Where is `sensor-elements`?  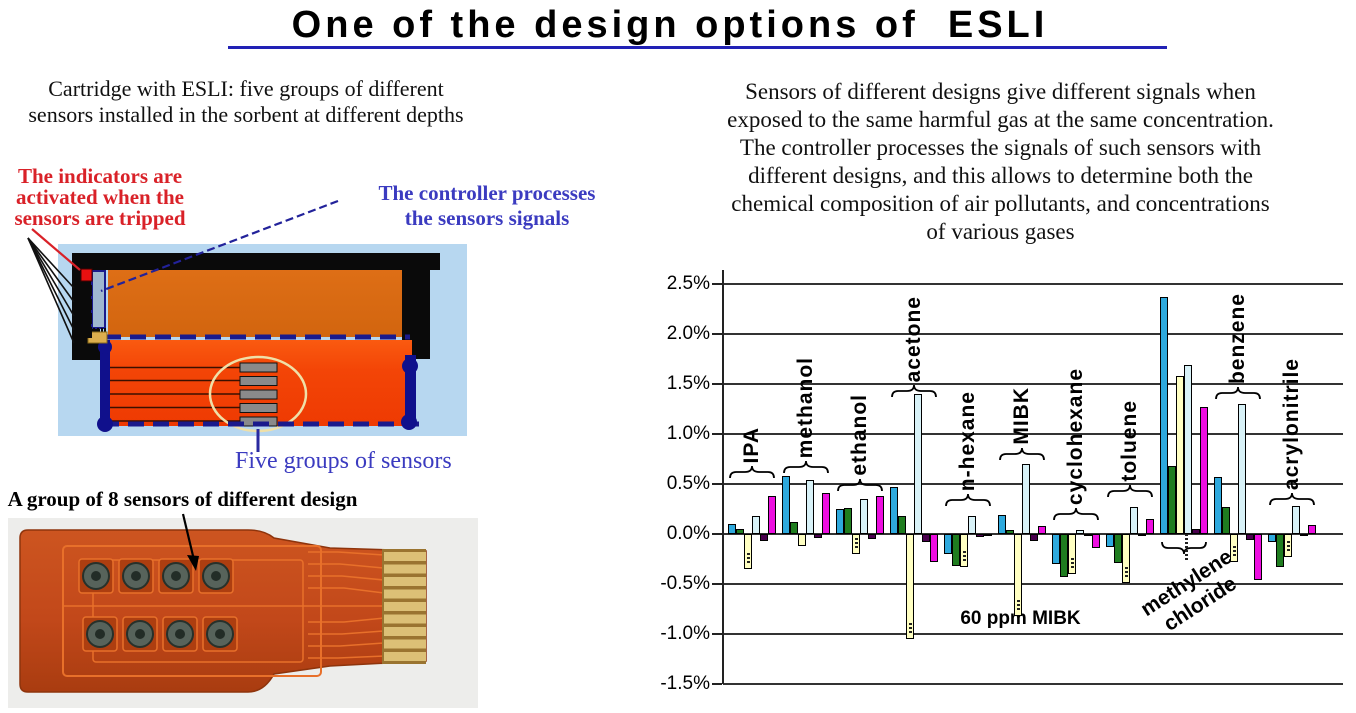
sensor-elements is located at coordinates (158, 605).